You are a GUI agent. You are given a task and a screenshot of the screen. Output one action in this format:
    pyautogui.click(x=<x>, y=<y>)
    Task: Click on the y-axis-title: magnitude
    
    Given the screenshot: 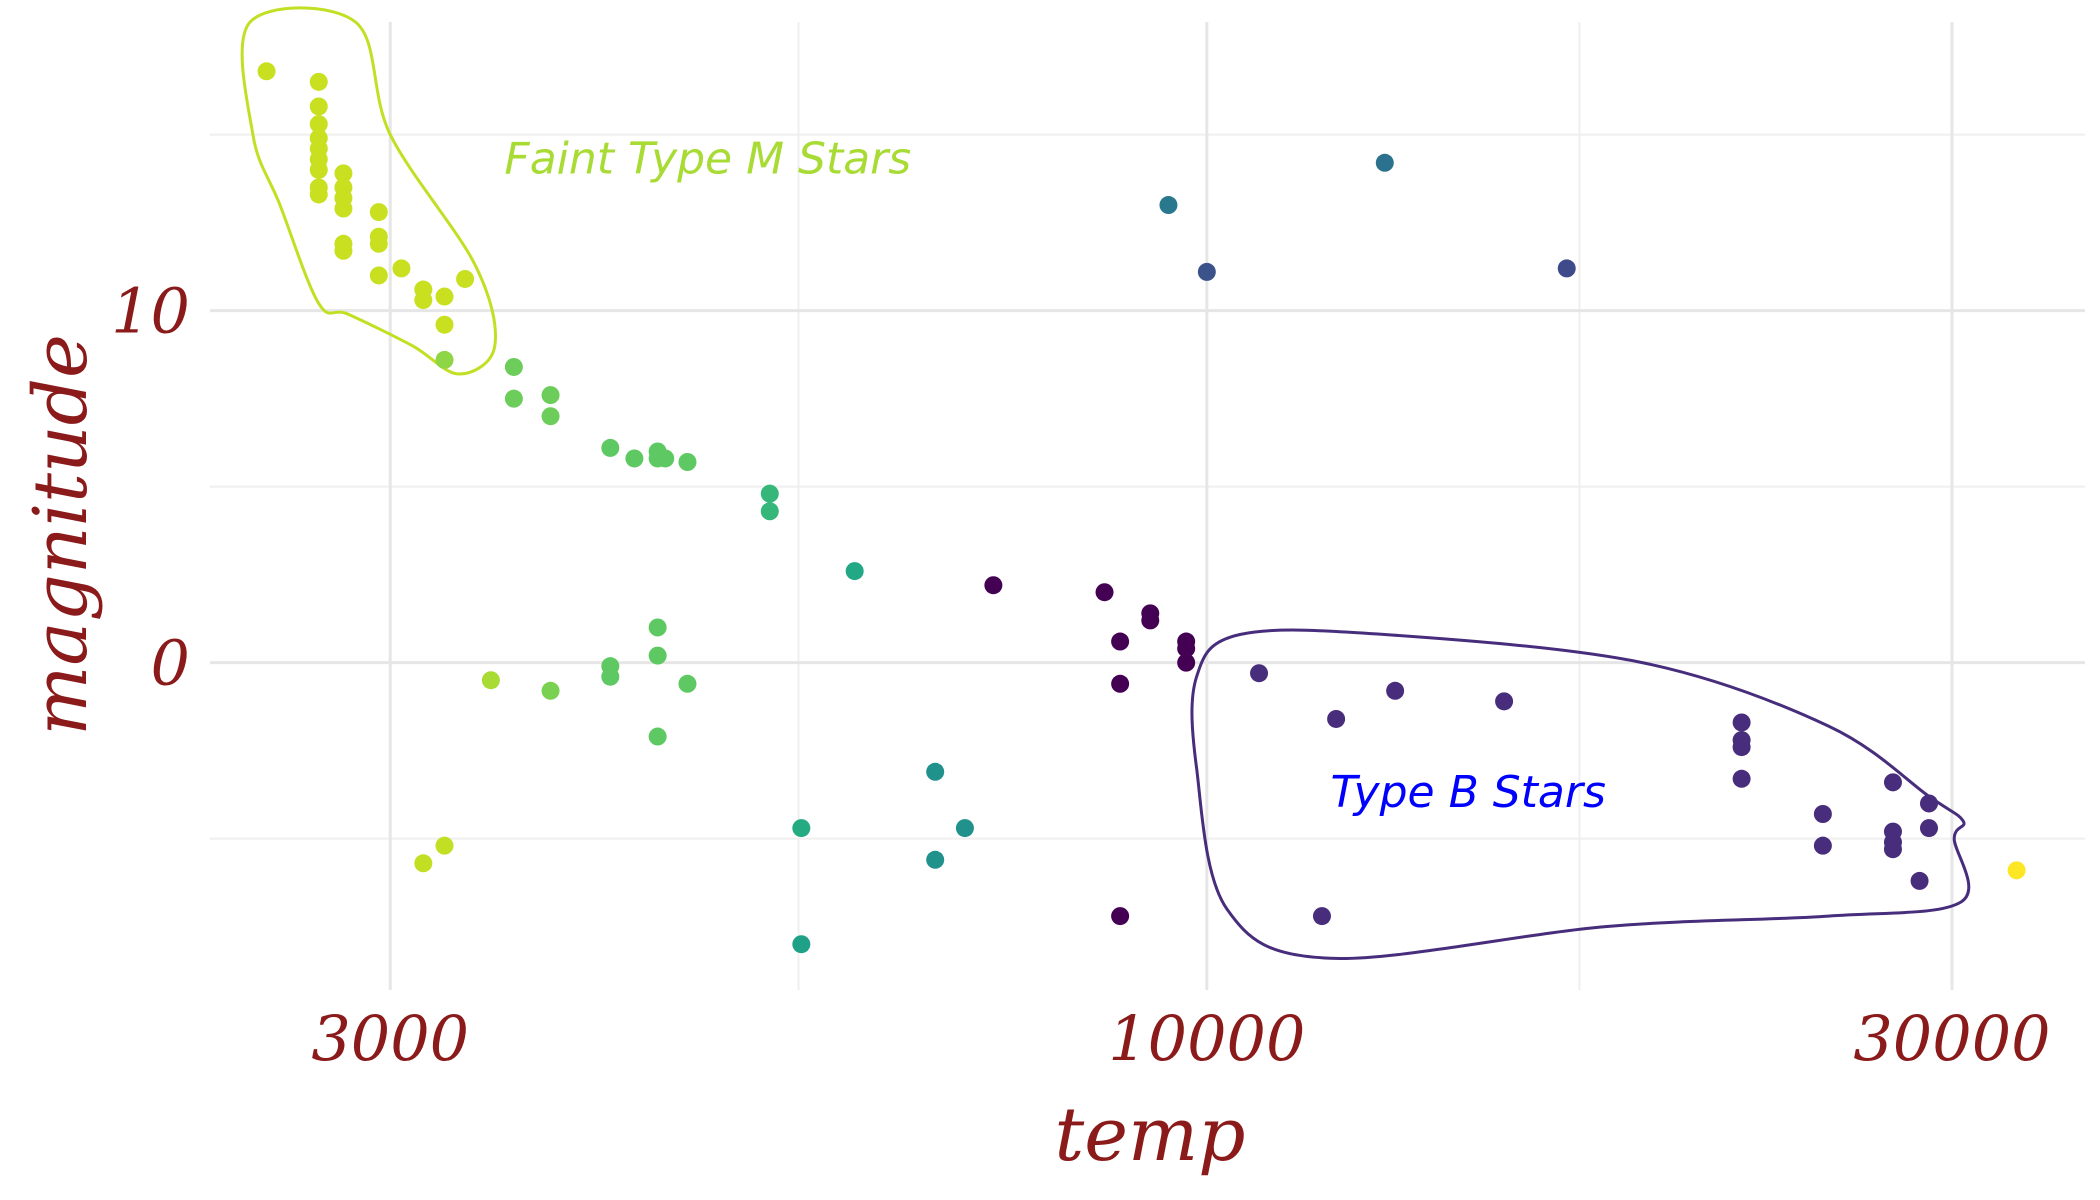 What is the action you would take?
    pyautogui.click(x=61, y=535)
    